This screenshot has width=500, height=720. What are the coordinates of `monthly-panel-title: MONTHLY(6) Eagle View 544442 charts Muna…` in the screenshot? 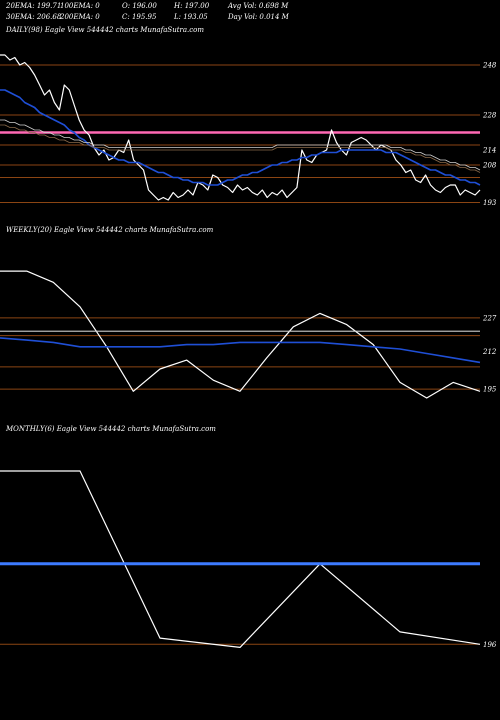 It's located at (111, 429).